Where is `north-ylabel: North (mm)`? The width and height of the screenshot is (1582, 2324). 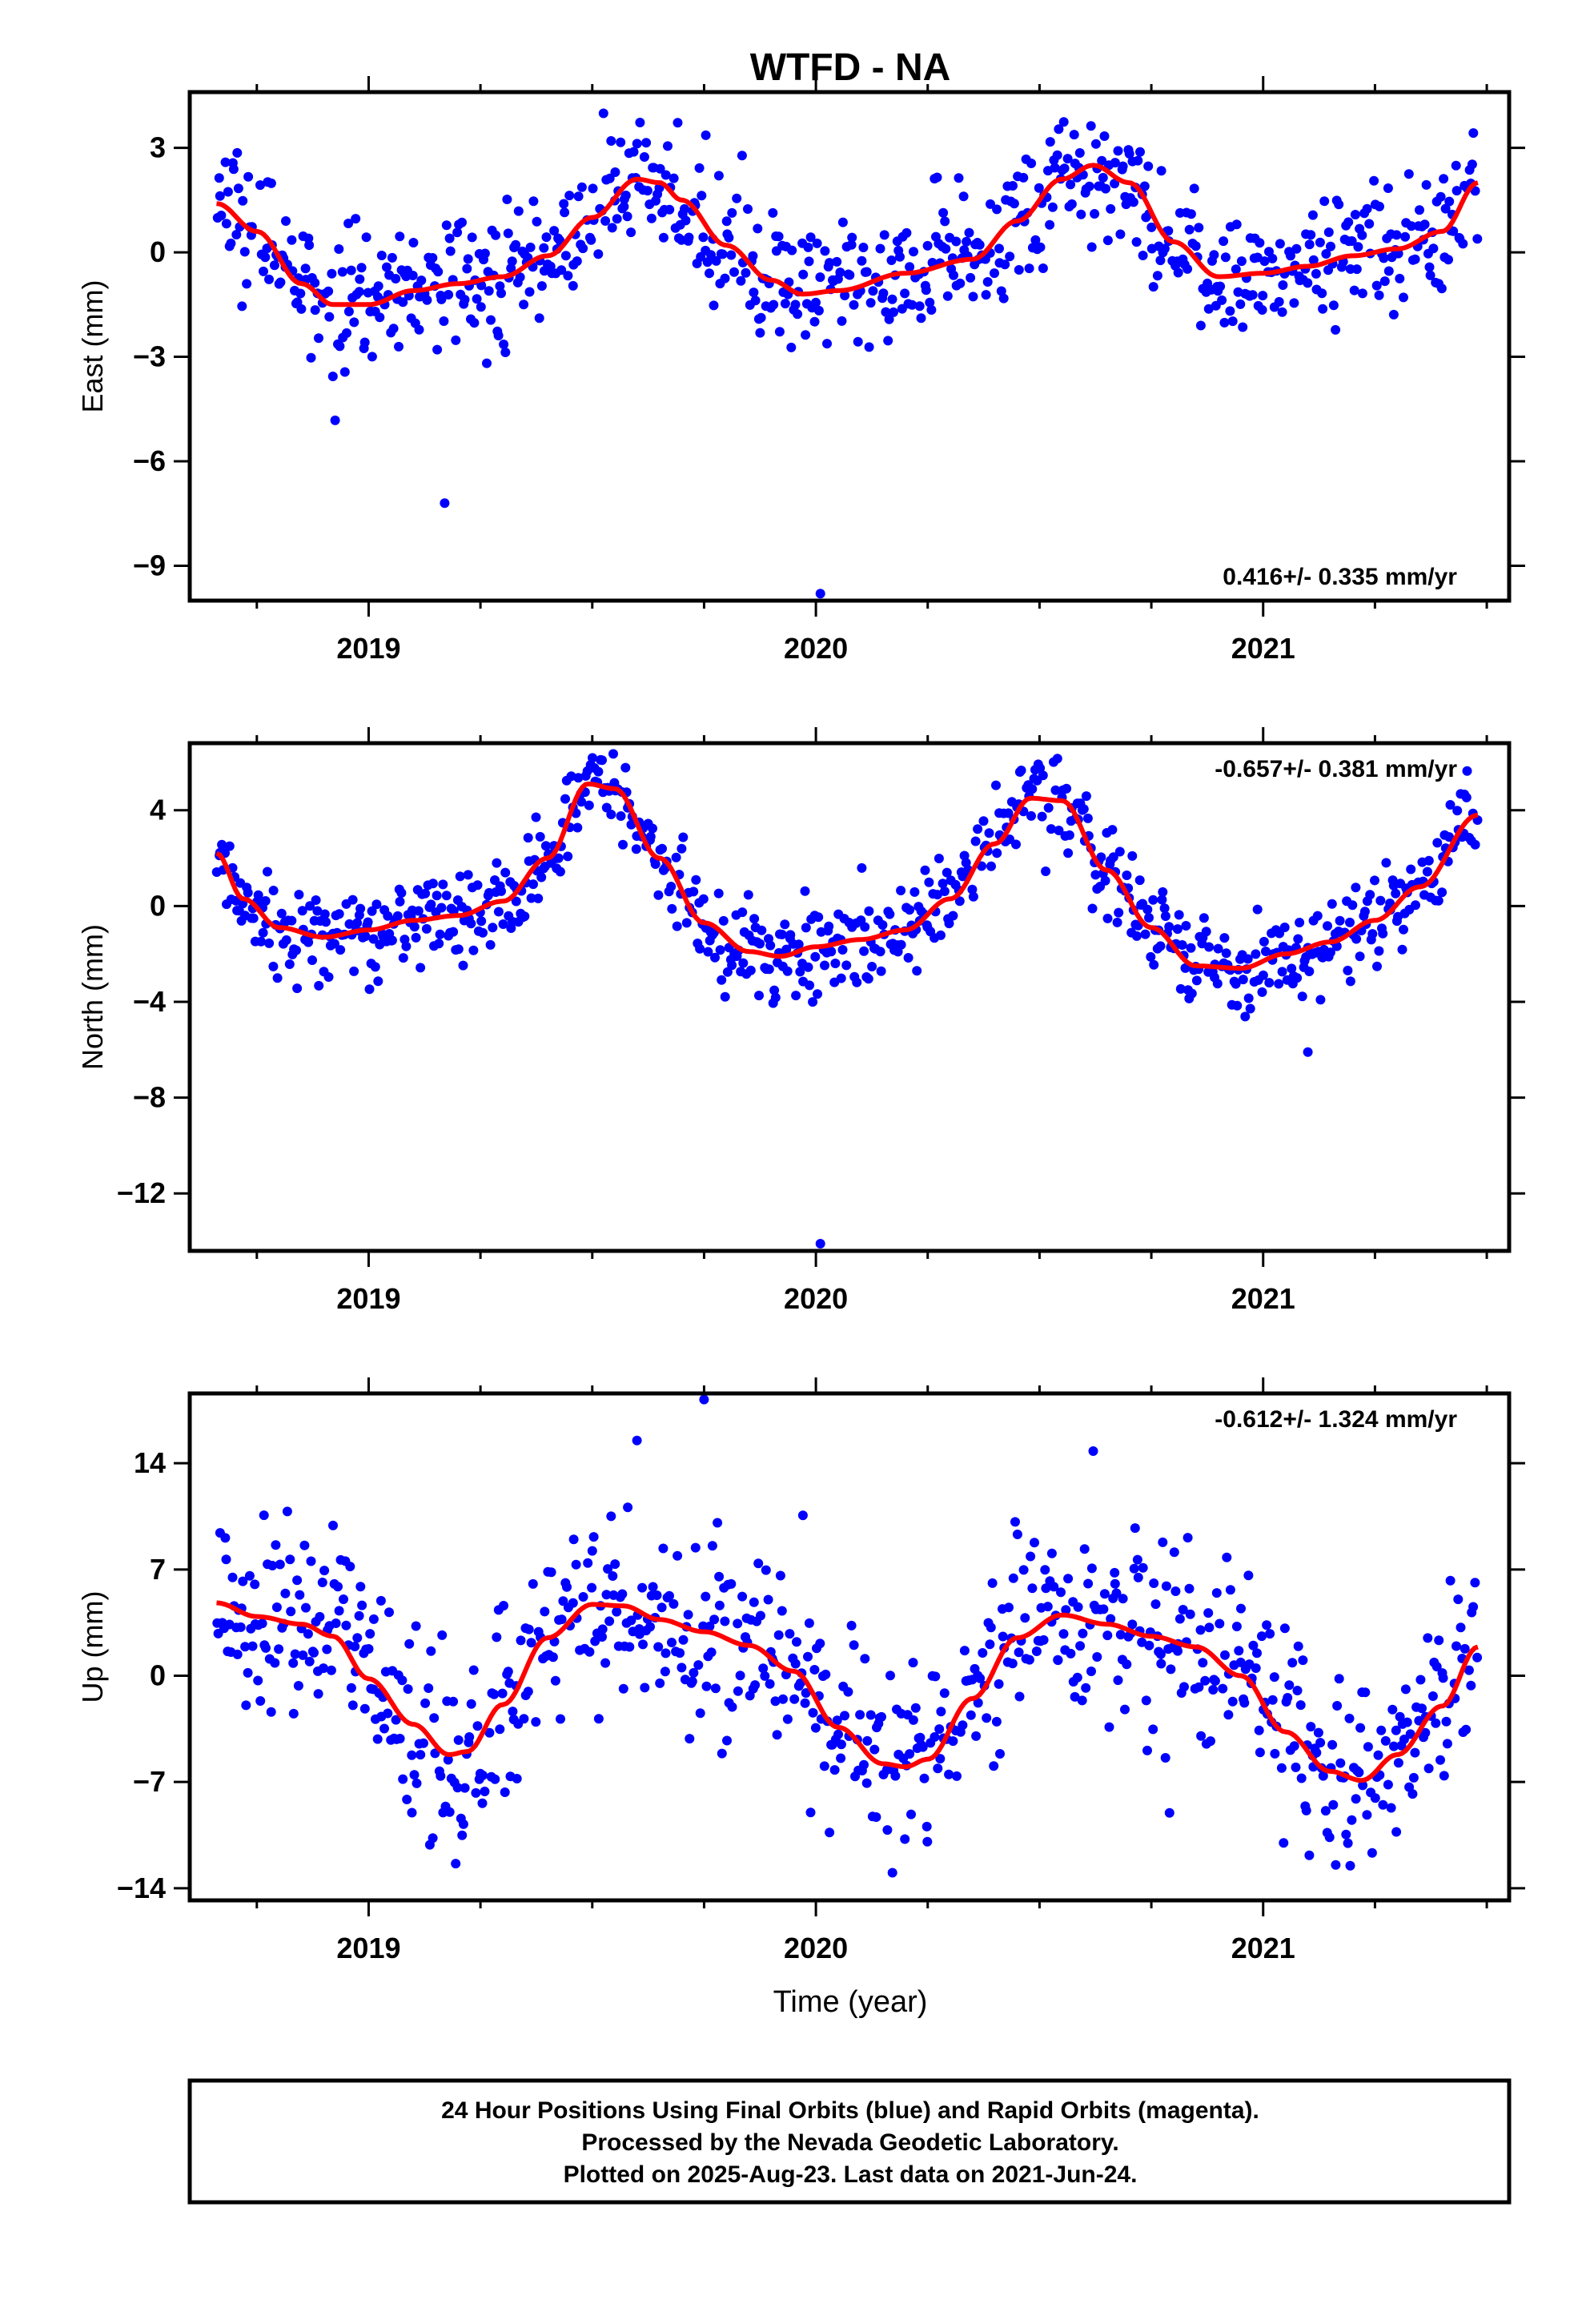
north-ylabel: North (mm) is located at coordinates (92, 997).